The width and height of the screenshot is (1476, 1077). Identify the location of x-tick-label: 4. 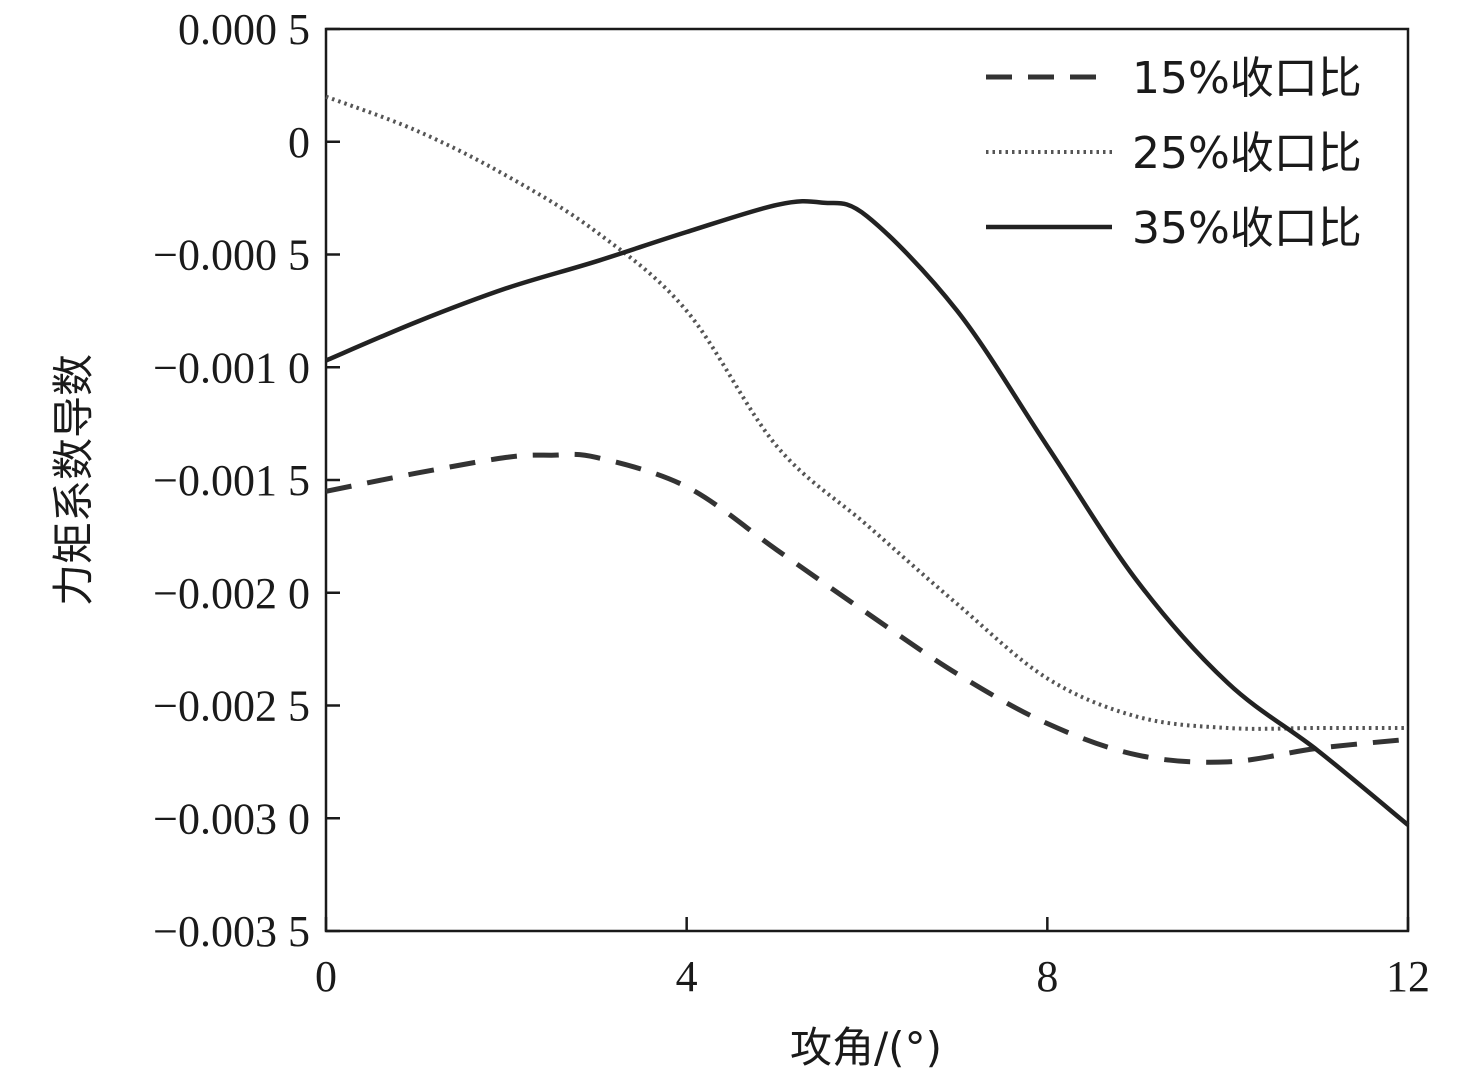
(687, 976).